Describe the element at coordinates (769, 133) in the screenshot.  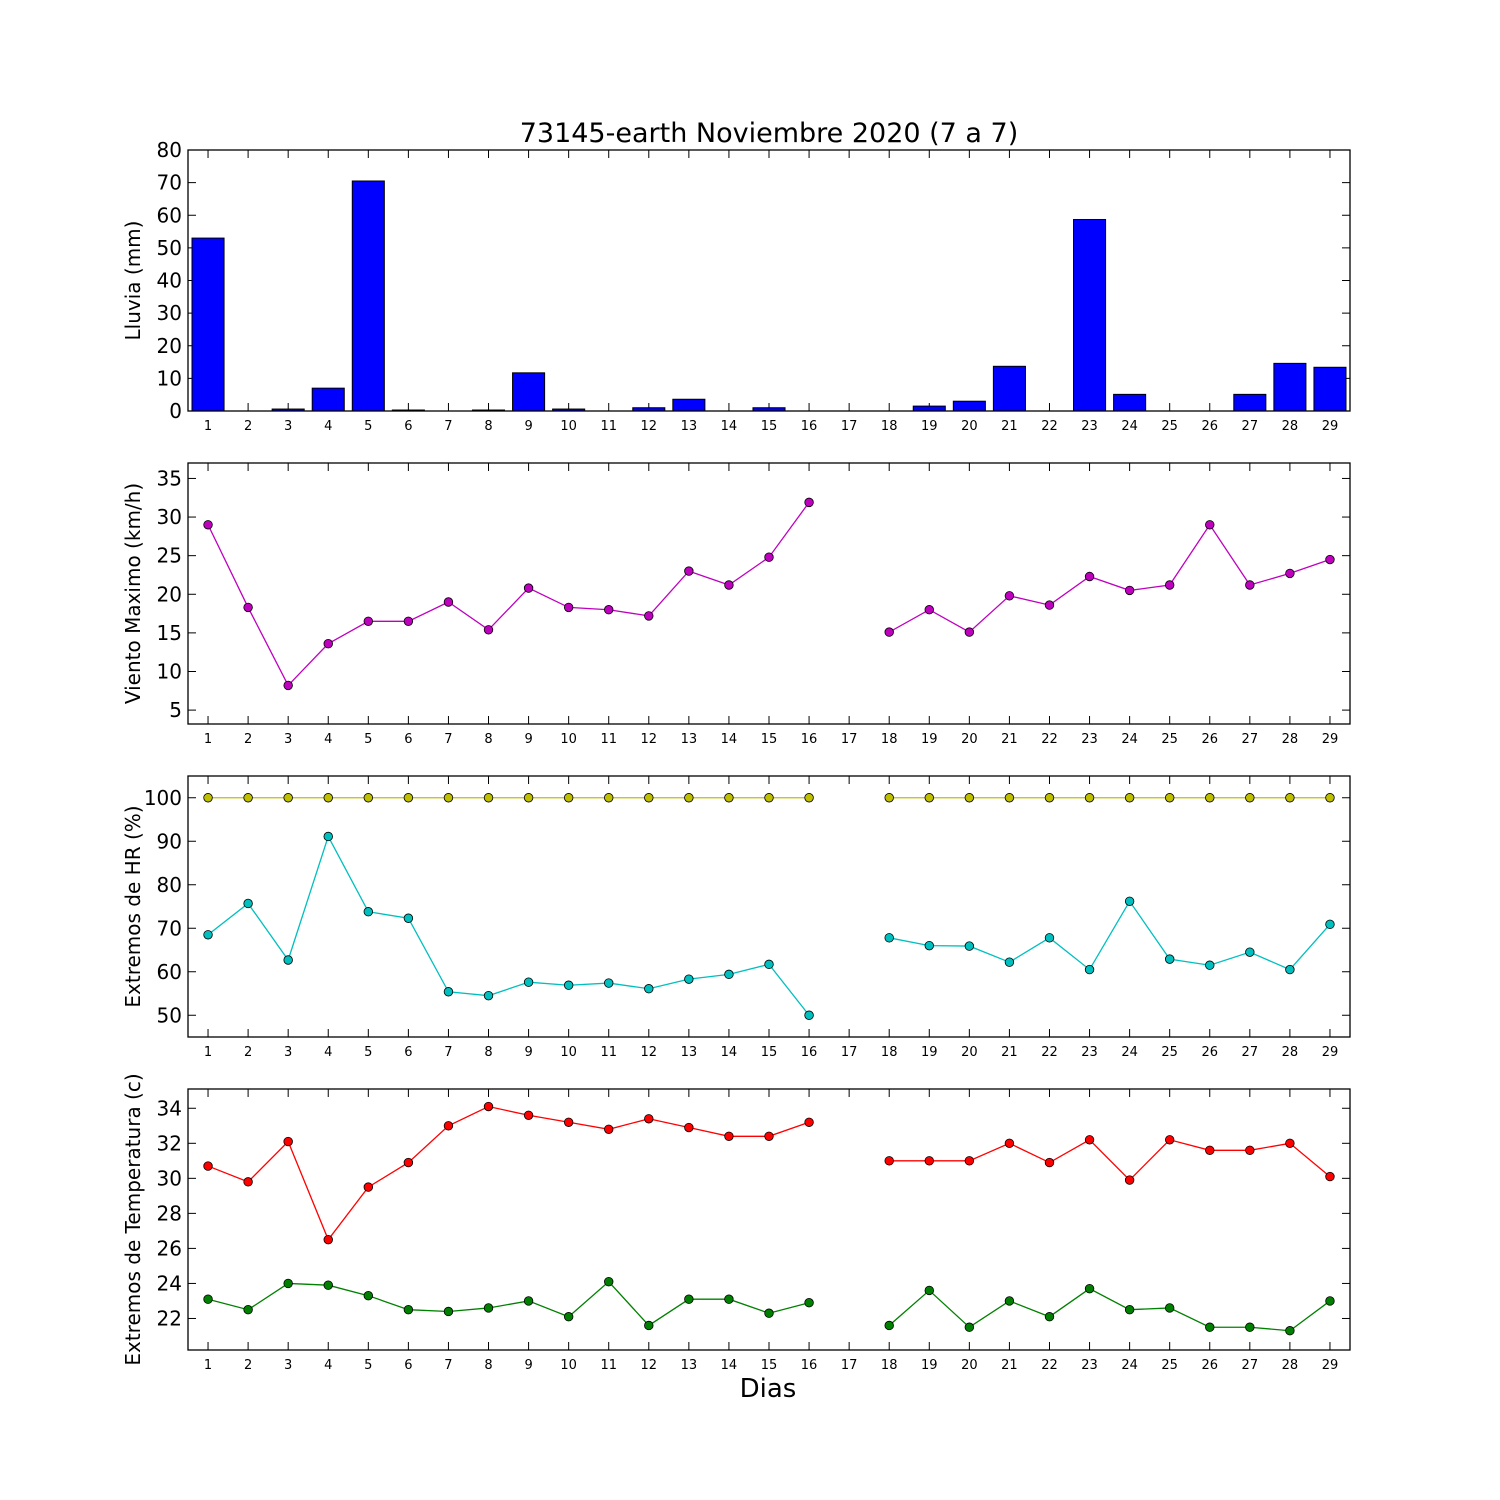
I see `chart-title: 73145-earth Noviembre 2020 (7 a 7)` at that location.